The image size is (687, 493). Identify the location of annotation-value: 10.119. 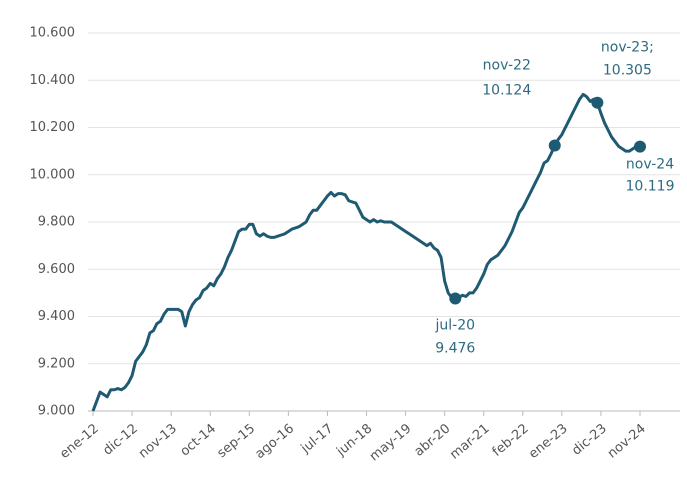
(650, 187).